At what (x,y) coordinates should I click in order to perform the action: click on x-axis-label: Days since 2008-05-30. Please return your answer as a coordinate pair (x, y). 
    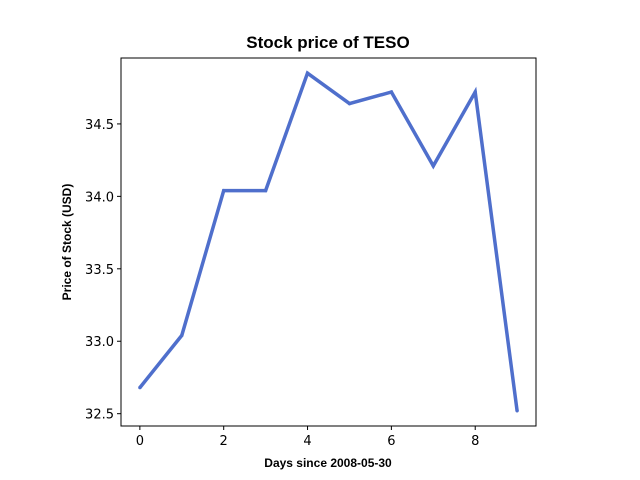
    Looking at the image, I should click on (328, 463).